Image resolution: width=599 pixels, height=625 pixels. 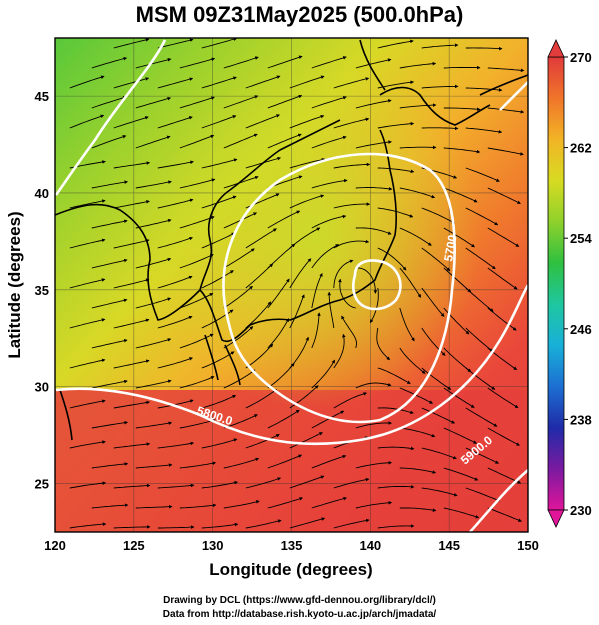 I want to click on colorbar-tick-label: 246, so click(x=581, y=329).